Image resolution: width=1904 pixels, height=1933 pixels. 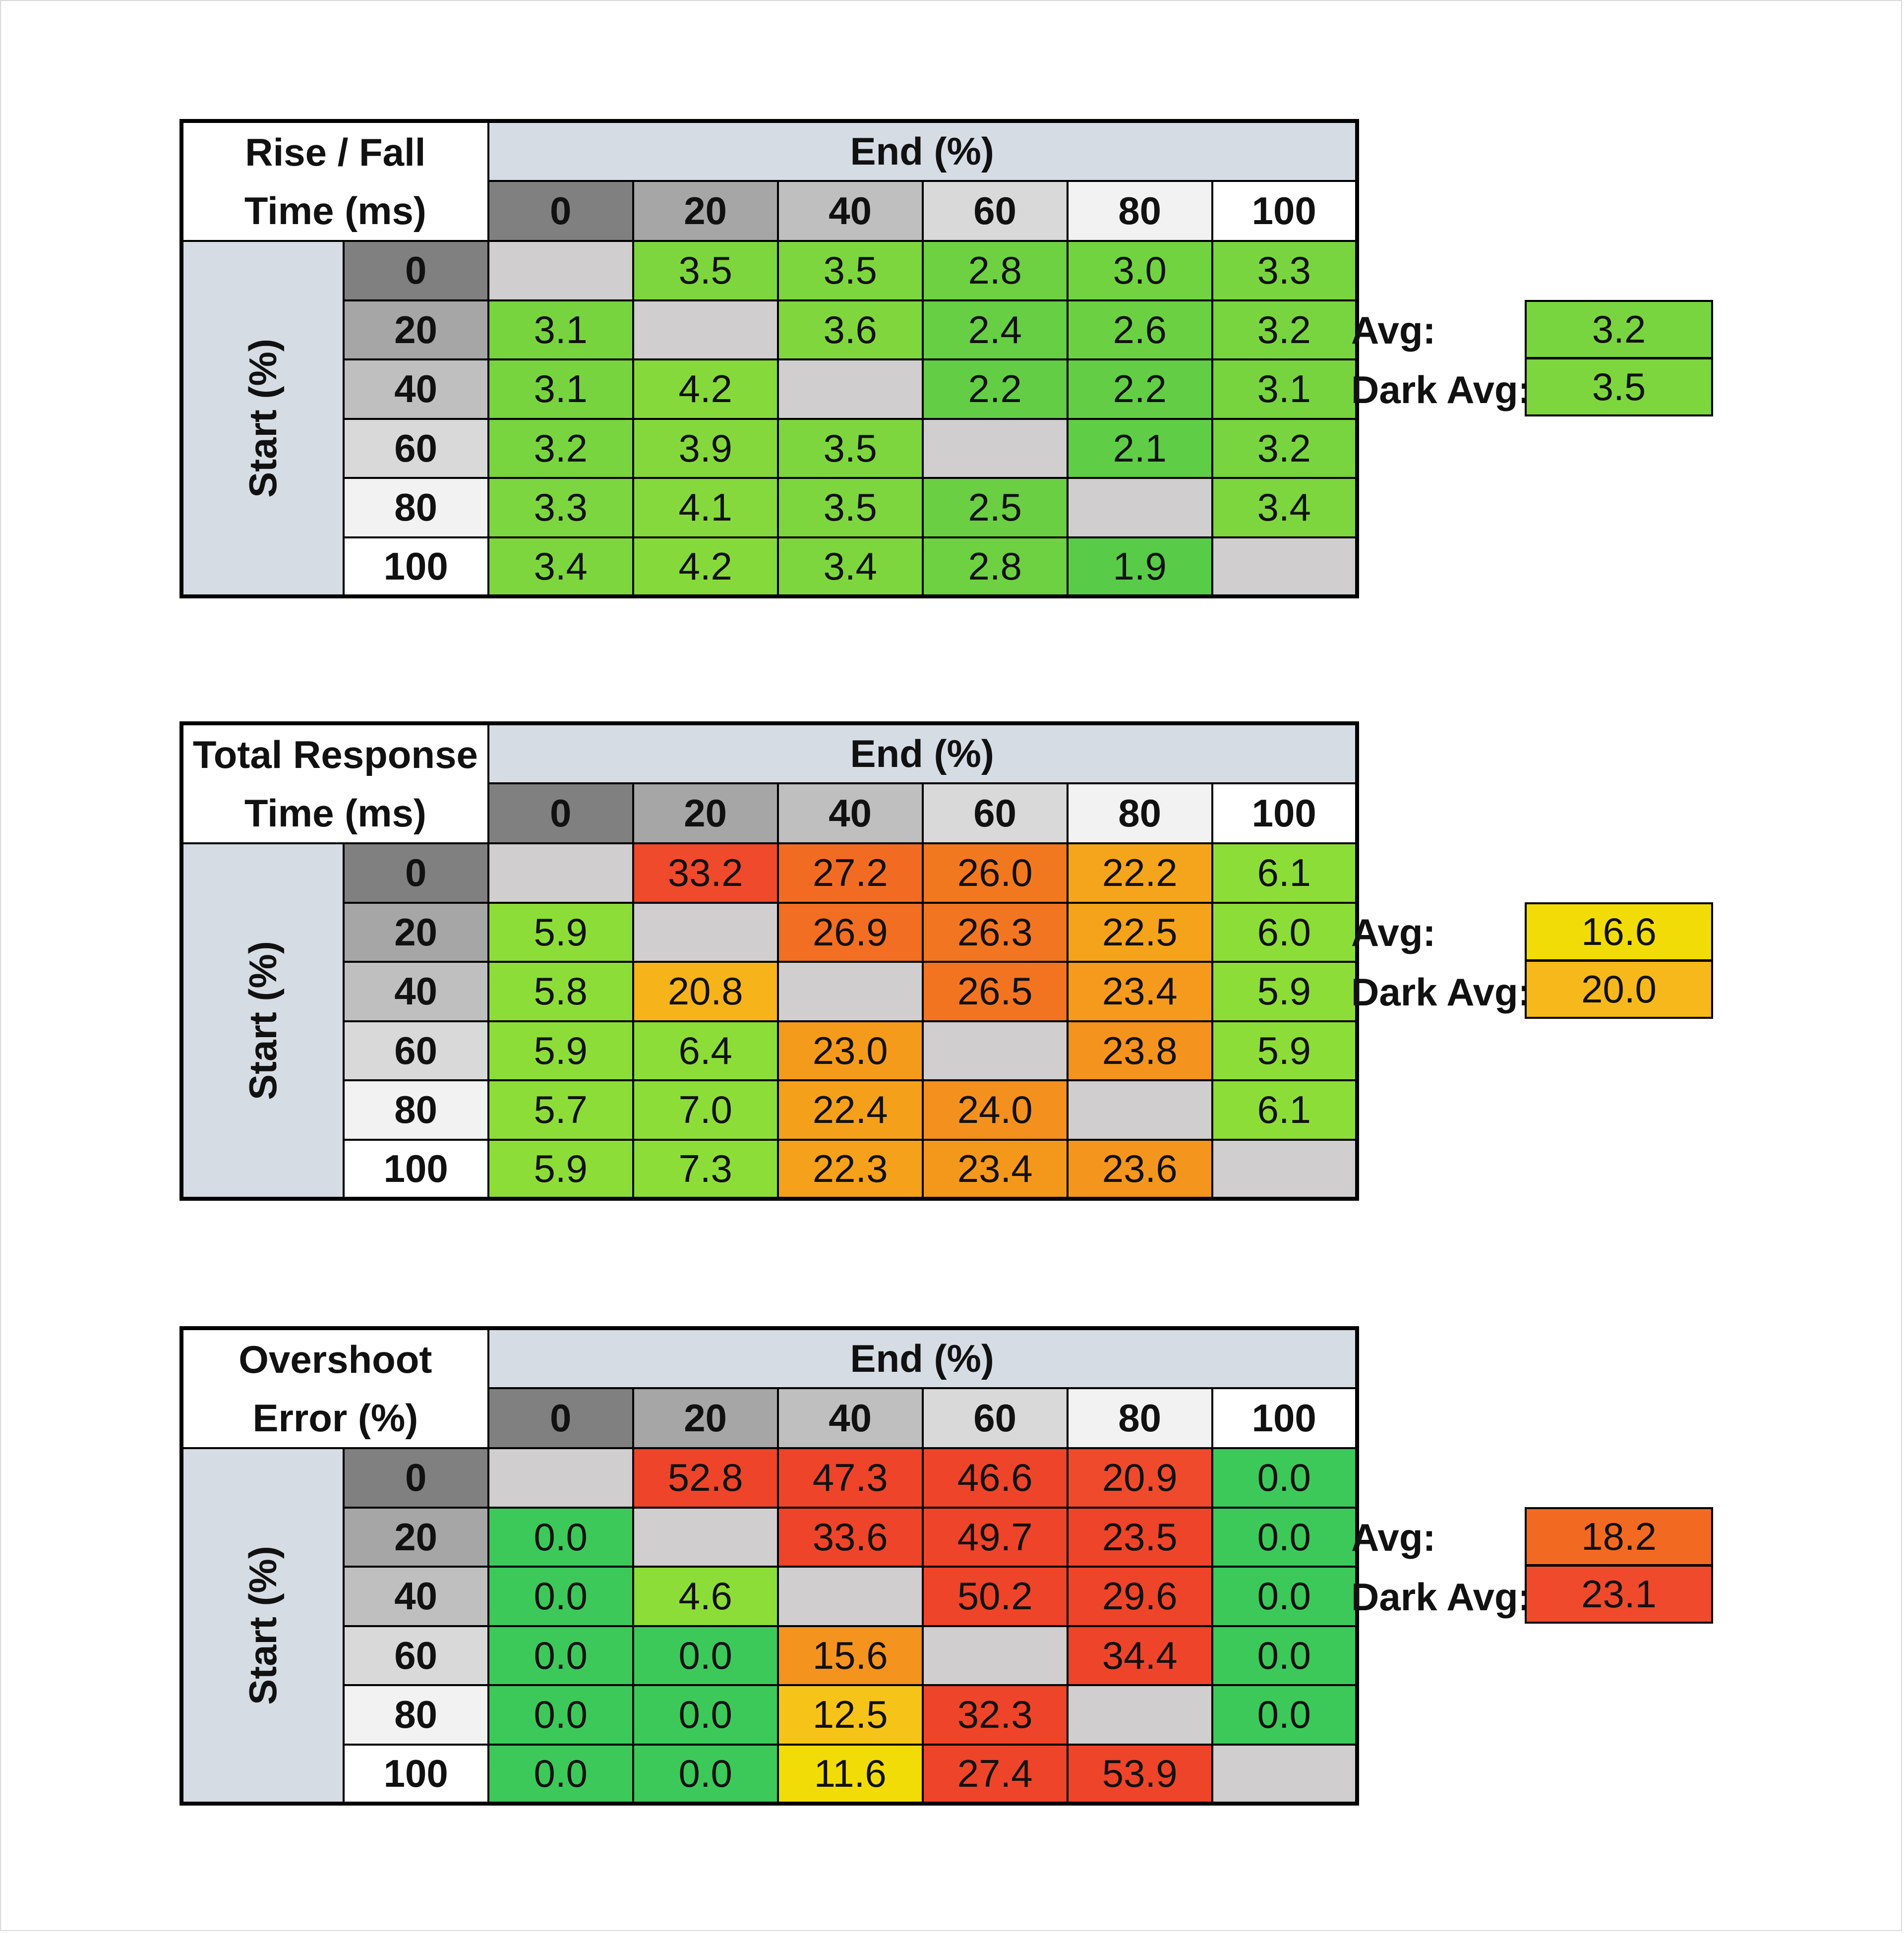 What do you see at coordinates (1619, 1594) in the screenshot?
I see `dark-avg-value-box: 23.1` at bounding box center [1619, 1594].